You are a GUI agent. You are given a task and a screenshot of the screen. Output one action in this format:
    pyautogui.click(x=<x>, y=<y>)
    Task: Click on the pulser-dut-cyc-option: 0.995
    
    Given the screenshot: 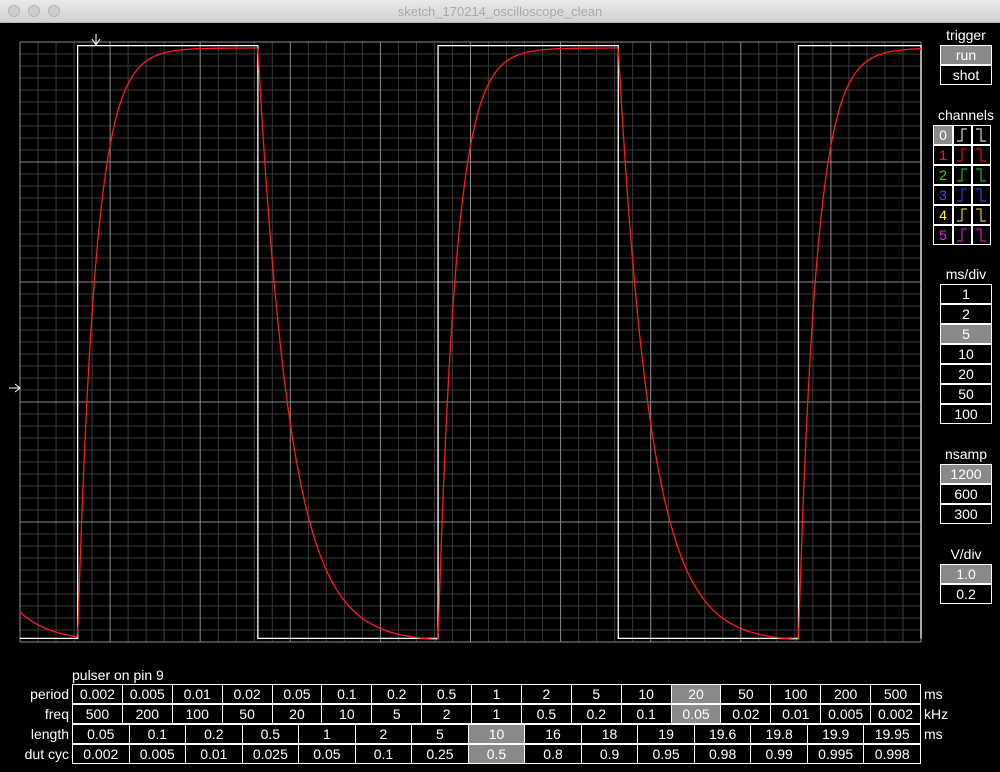 What is the action you would take?
    pyautogui.click(x=835, y=754)
    